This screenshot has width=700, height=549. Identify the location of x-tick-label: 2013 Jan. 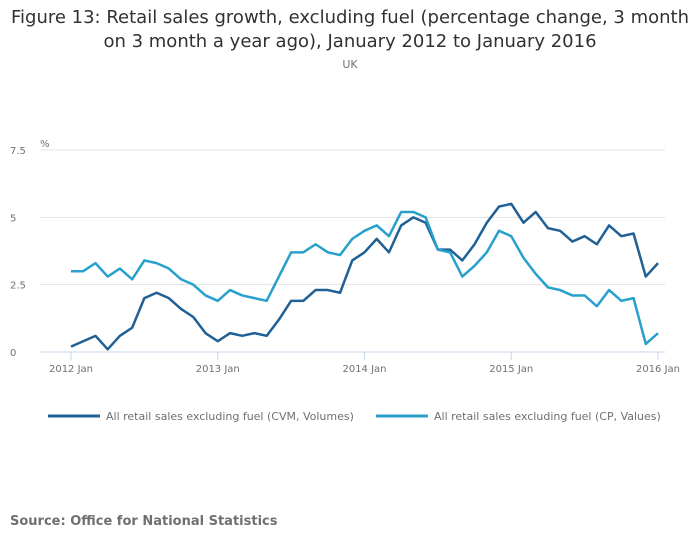
(218, 369).